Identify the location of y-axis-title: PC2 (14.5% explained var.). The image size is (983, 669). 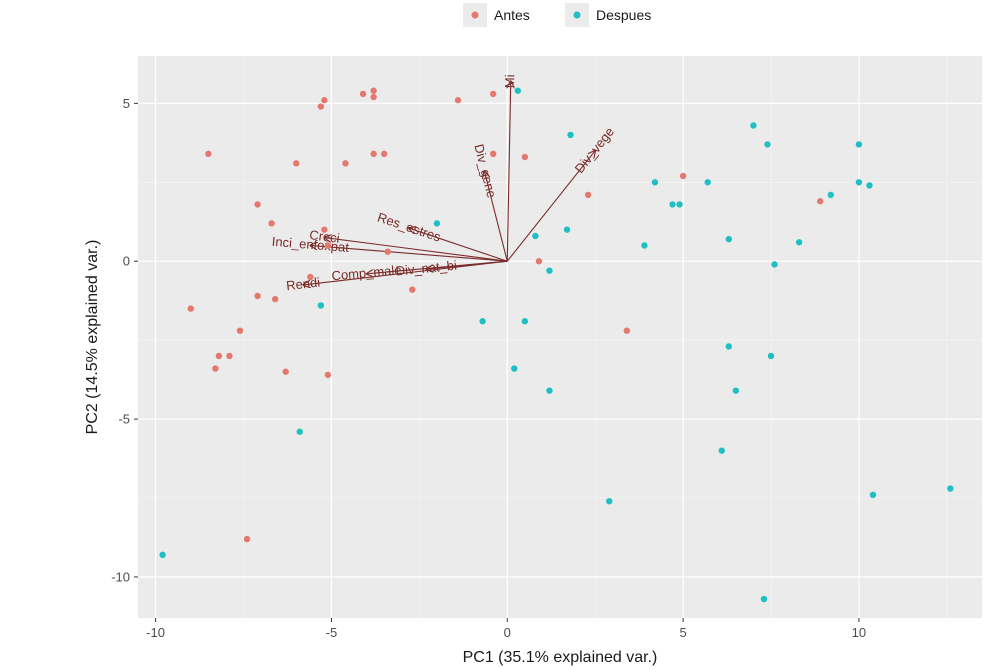
(92, 337).